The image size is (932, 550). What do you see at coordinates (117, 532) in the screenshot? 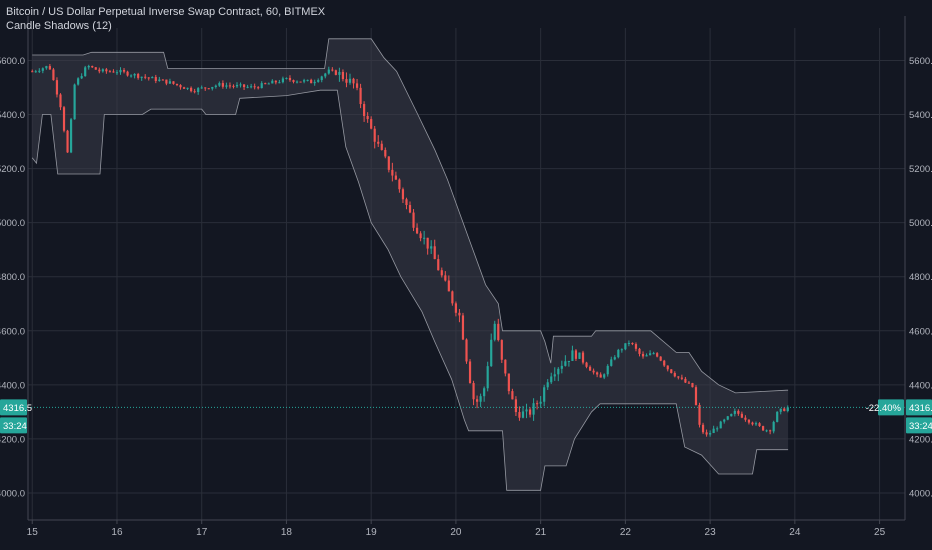
I see `x-tick-label: 16` at bounding box center [117, 532].